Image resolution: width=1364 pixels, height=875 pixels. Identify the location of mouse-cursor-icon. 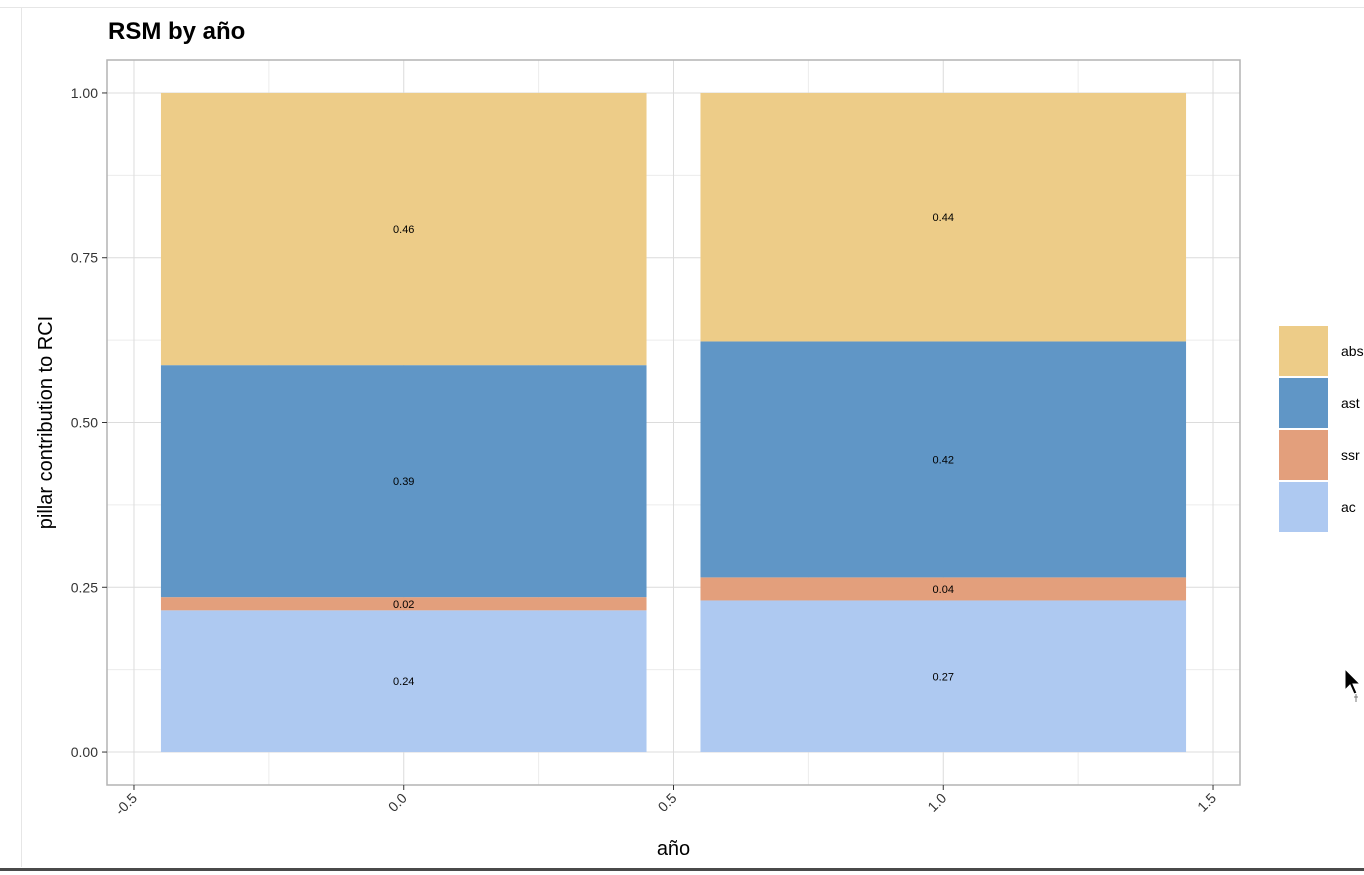
(1354, 687).